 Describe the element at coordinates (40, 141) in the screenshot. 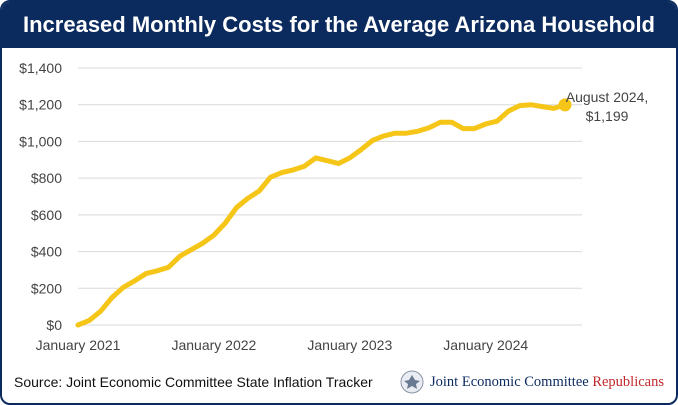

I see `y-tick-label: $1,000` at that location.